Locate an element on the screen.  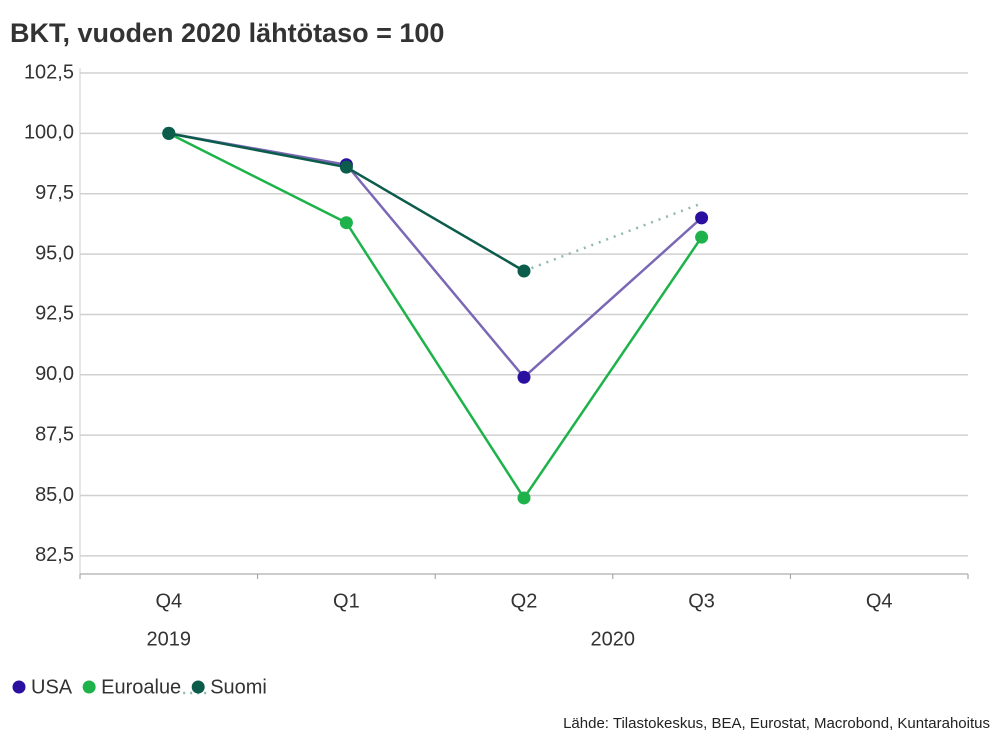
y-tick-label: 85,0 is located at coordinates (54, 495).